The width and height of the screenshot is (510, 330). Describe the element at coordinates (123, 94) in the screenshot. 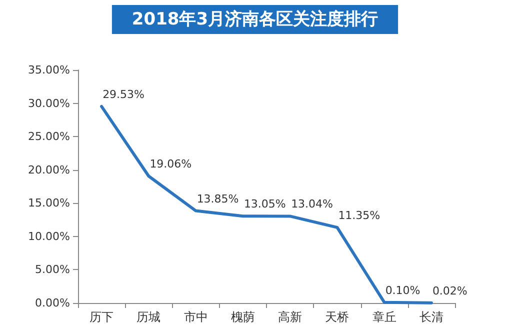

I see `data-label: 29.53%` at that location.